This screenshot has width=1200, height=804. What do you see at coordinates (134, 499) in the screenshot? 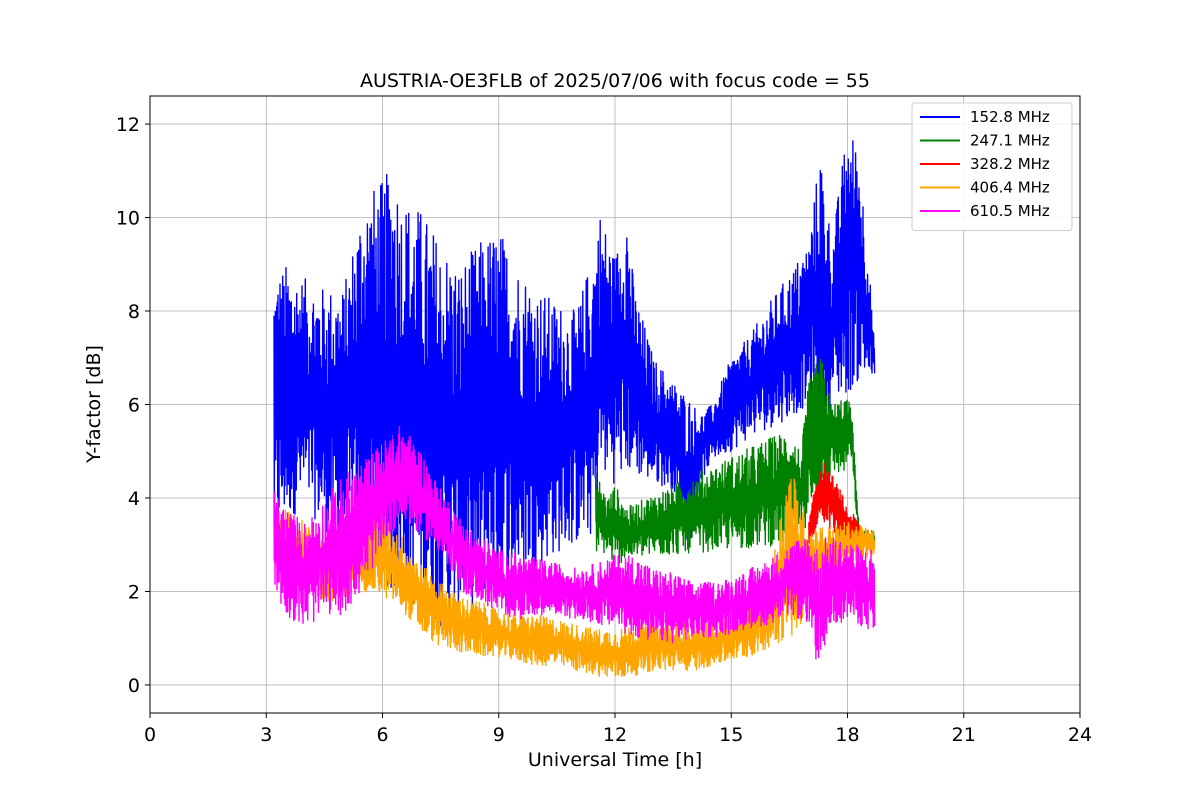
I see `y-tick-label: 4` at bounding box center [134, 499].